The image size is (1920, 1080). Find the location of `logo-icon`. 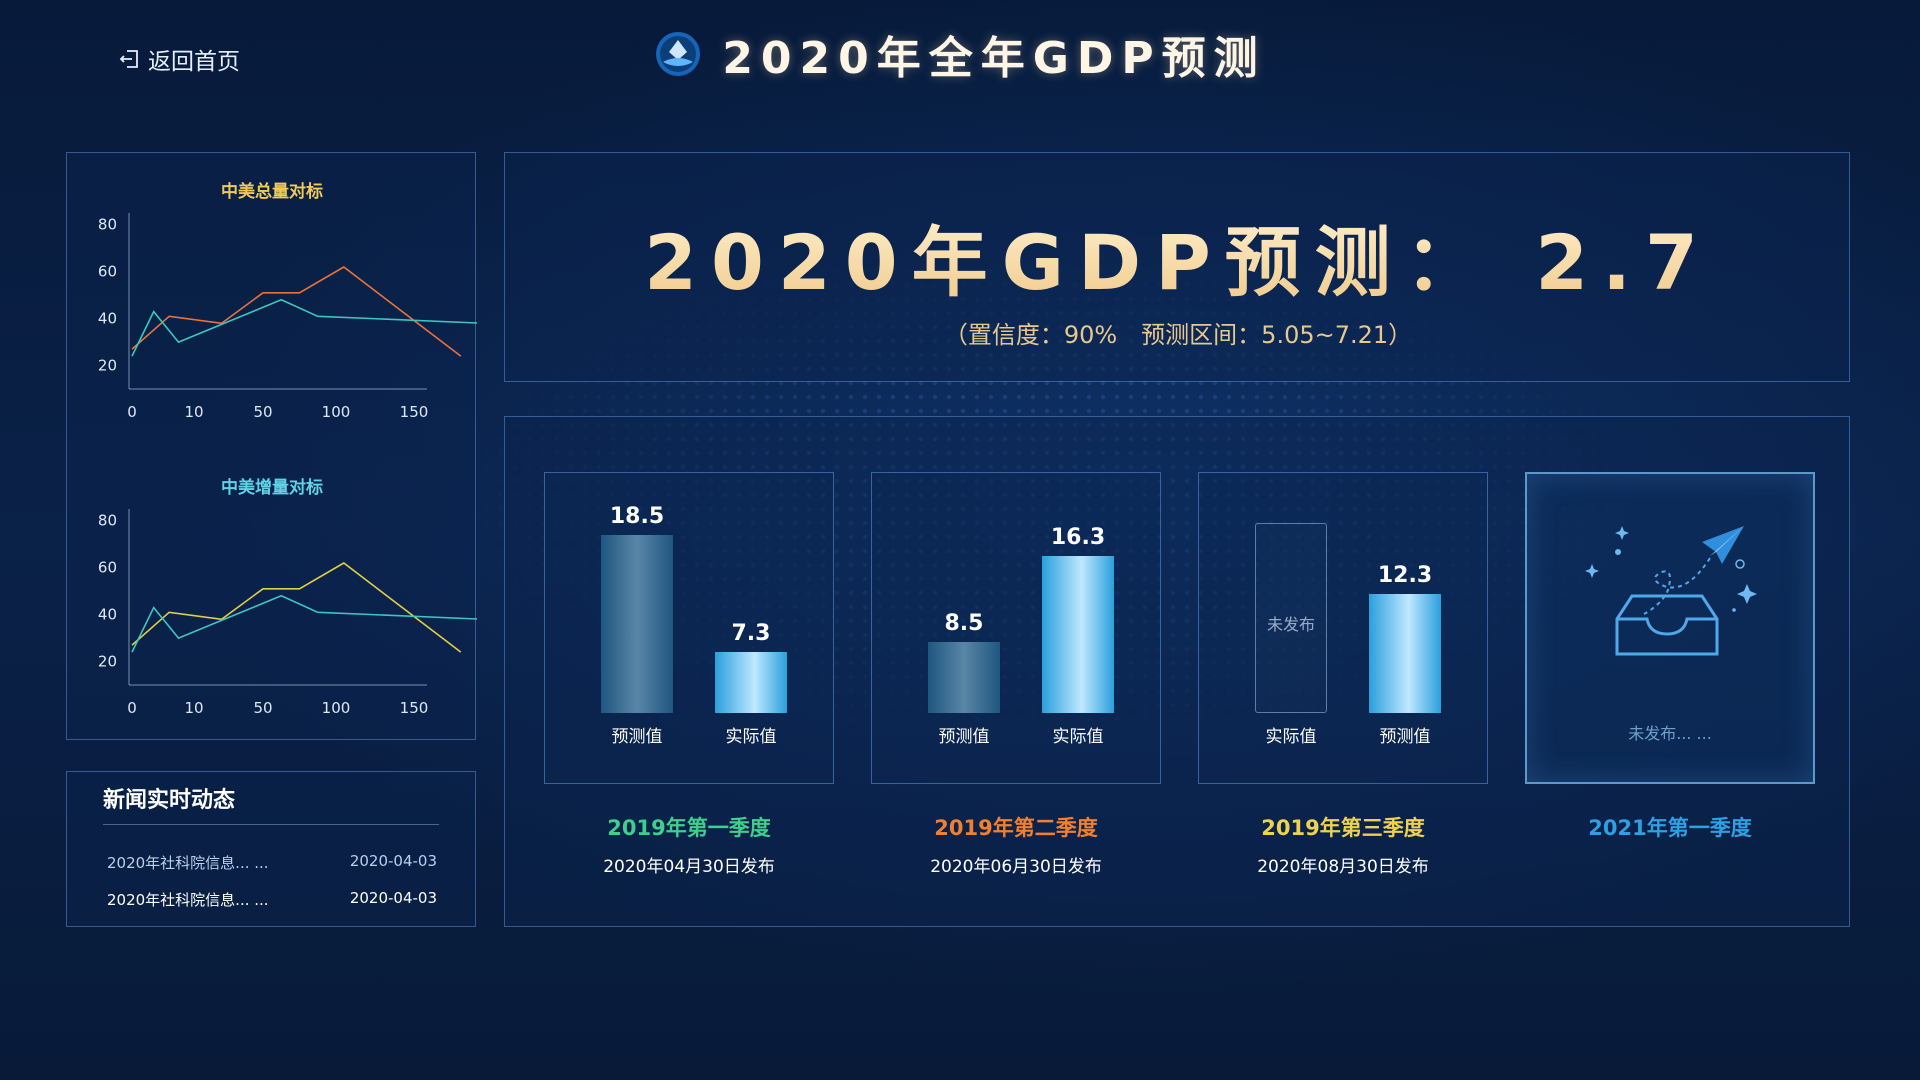

logo-icon is located at coordinates (678, 54).